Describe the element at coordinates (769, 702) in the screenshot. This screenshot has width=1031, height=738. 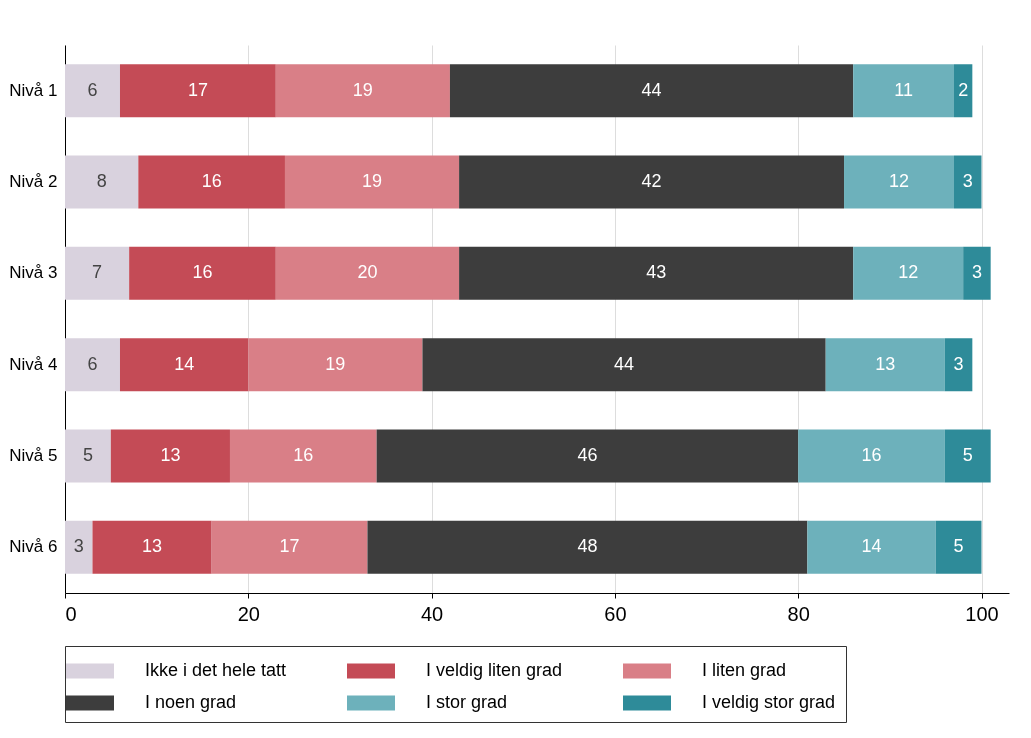
I see `legend-label: I veldig stor grad` at that location.